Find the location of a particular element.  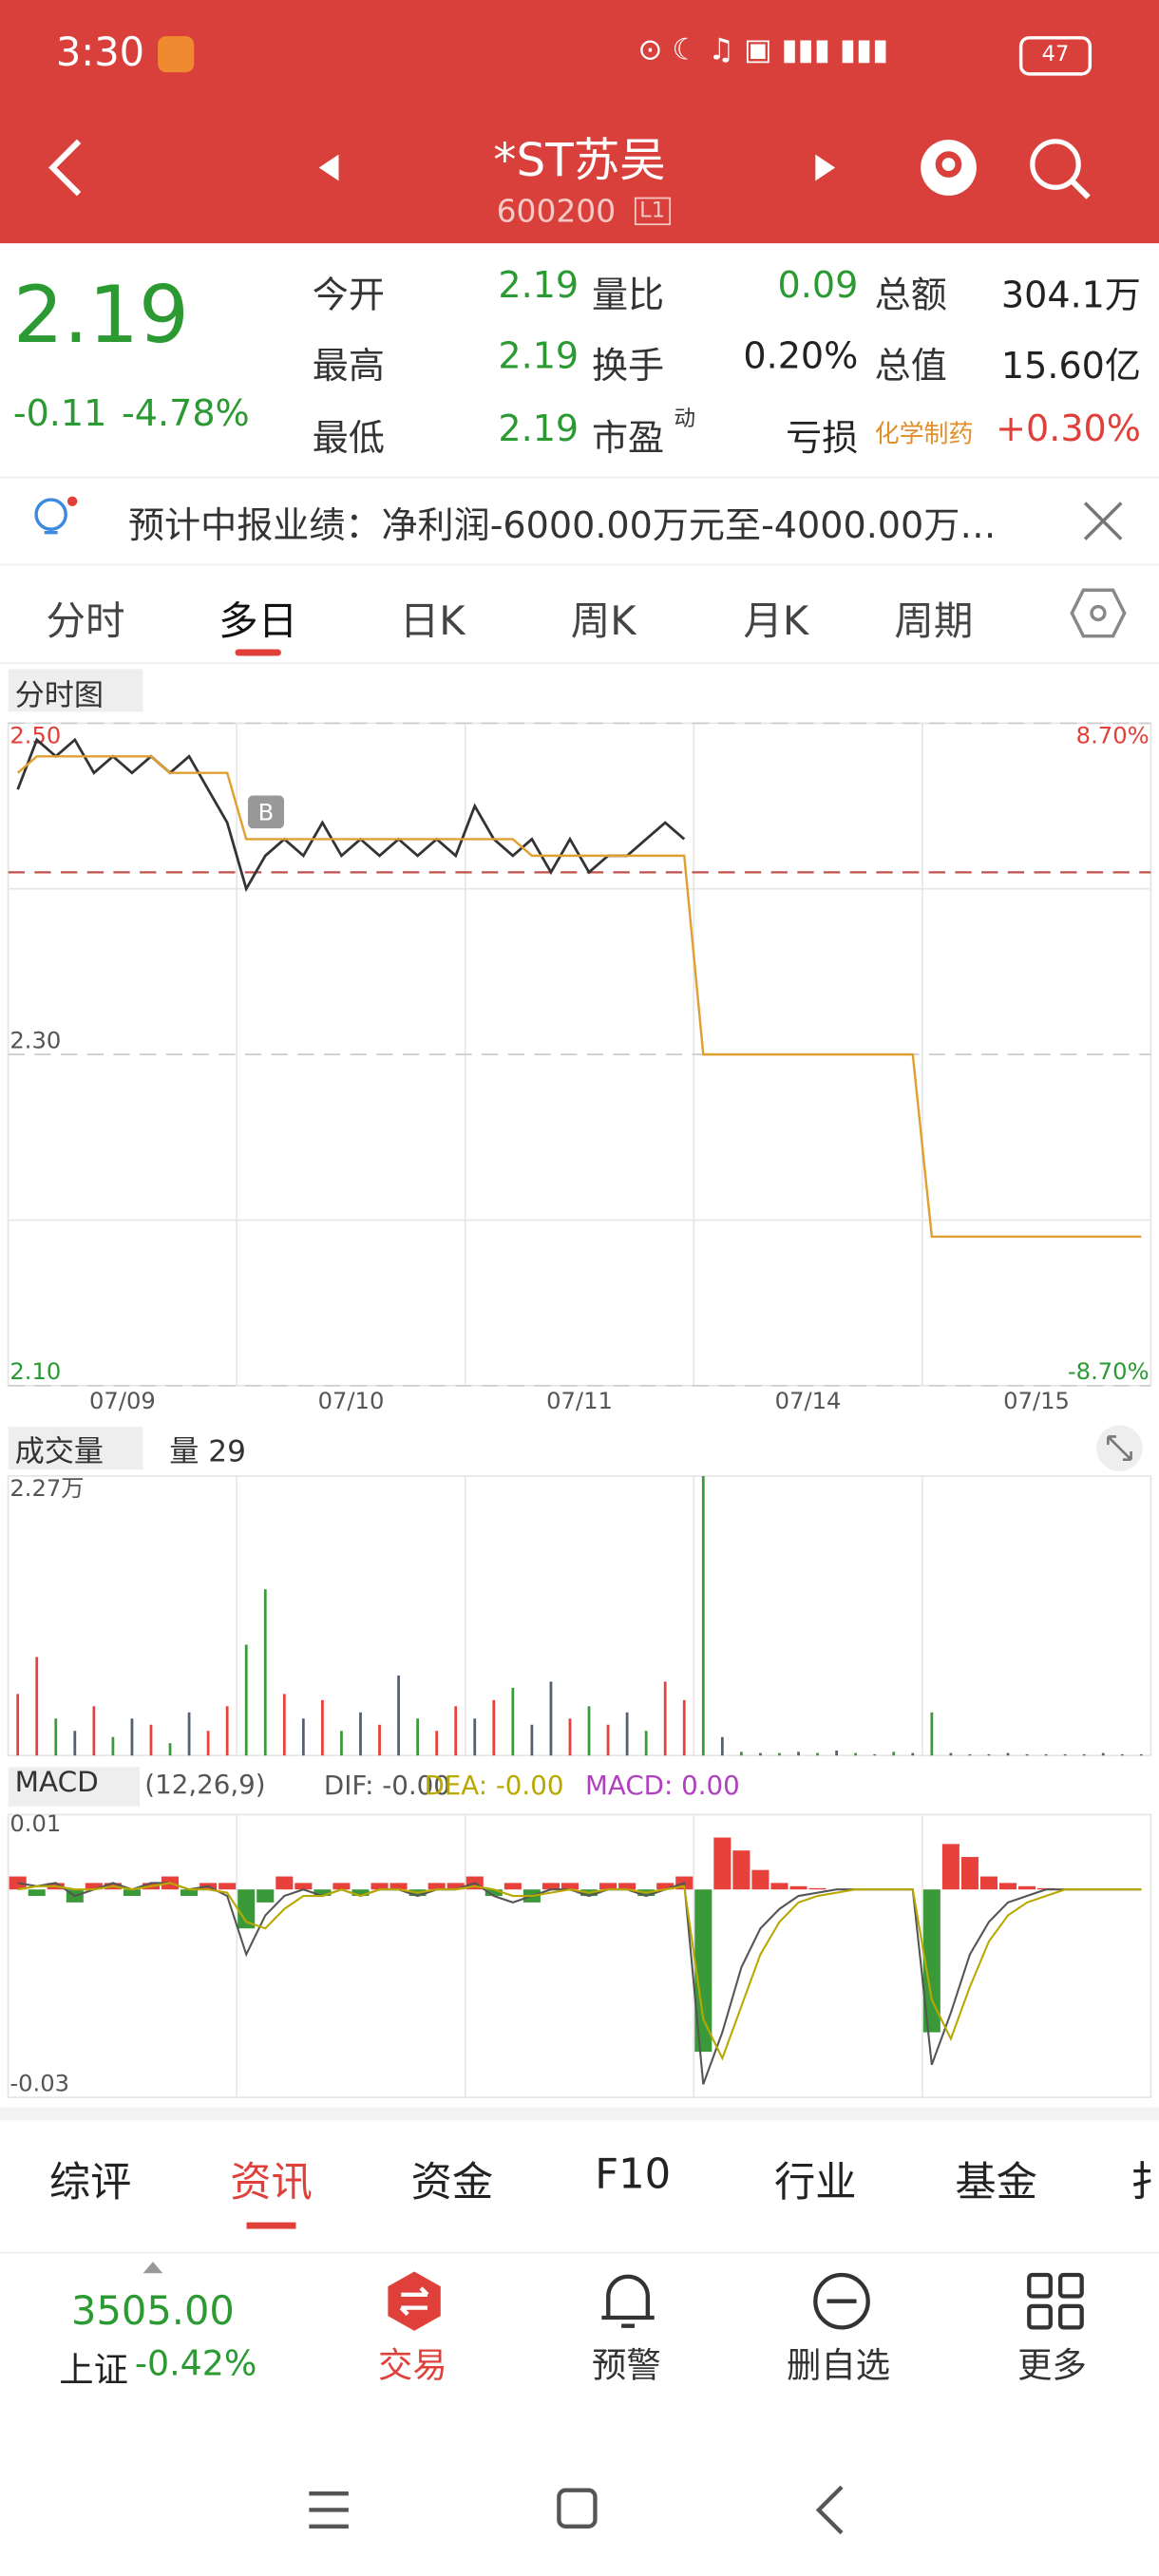

bulb-icon is located at coordinates (56, 515).